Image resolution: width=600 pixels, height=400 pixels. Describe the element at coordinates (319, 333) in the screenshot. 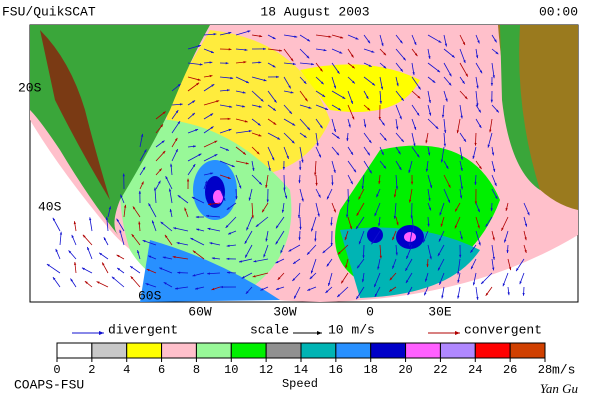

I see `scale-arrowhead` at that location.